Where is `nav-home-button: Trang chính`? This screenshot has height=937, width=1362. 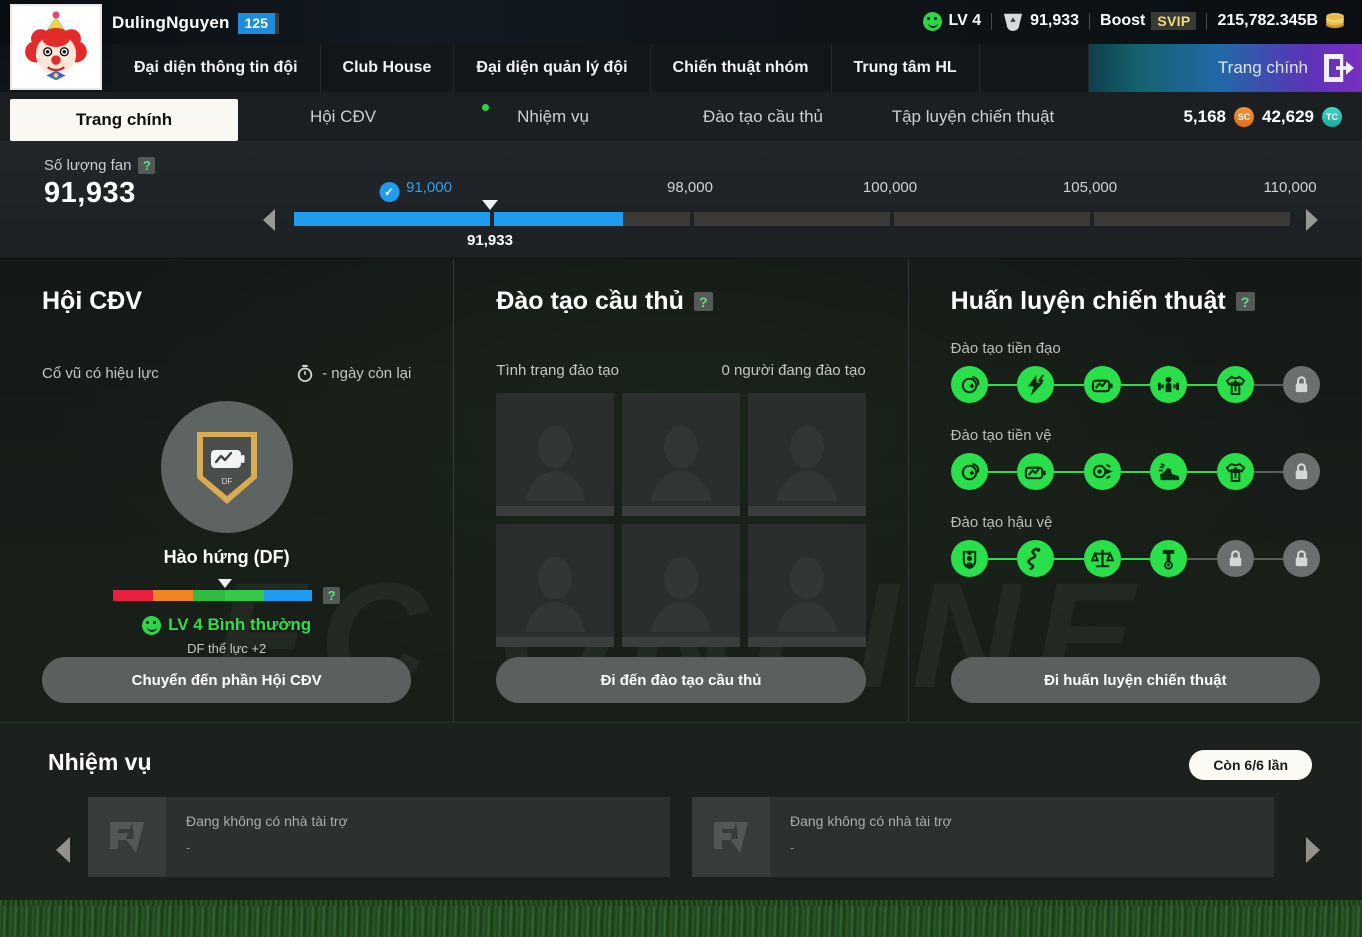 nav-home-button: Trang chính is located at coordinates (1225, 68).